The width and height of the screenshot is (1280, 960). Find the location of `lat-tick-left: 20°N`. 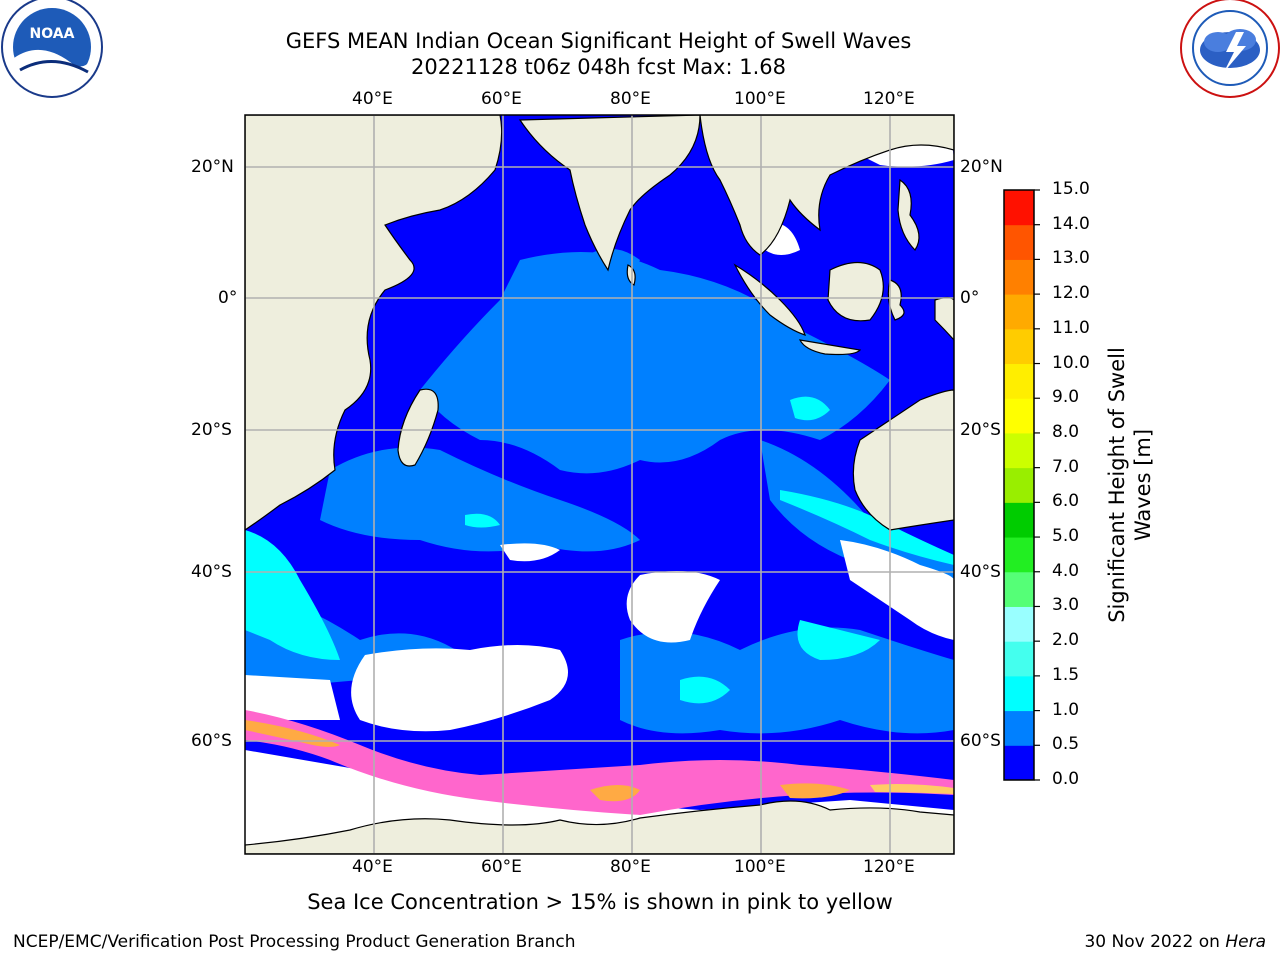

lat-tick-left: 20°N is located at coordinates (212, 167).